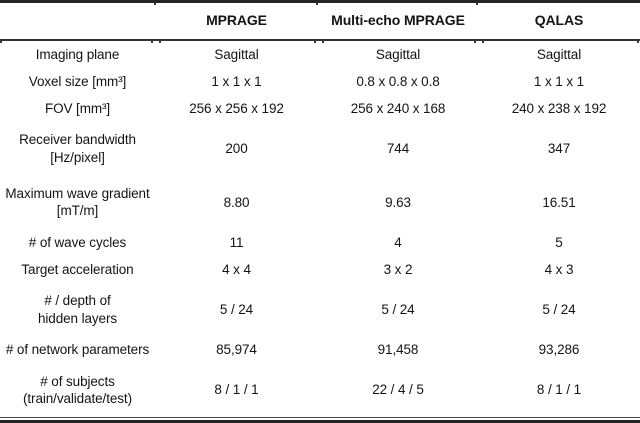 The width and height of the screenshot is (640, 423). I want to click on row-label: Receiver bandwidth [Hz/pixel], so click(77, 148).